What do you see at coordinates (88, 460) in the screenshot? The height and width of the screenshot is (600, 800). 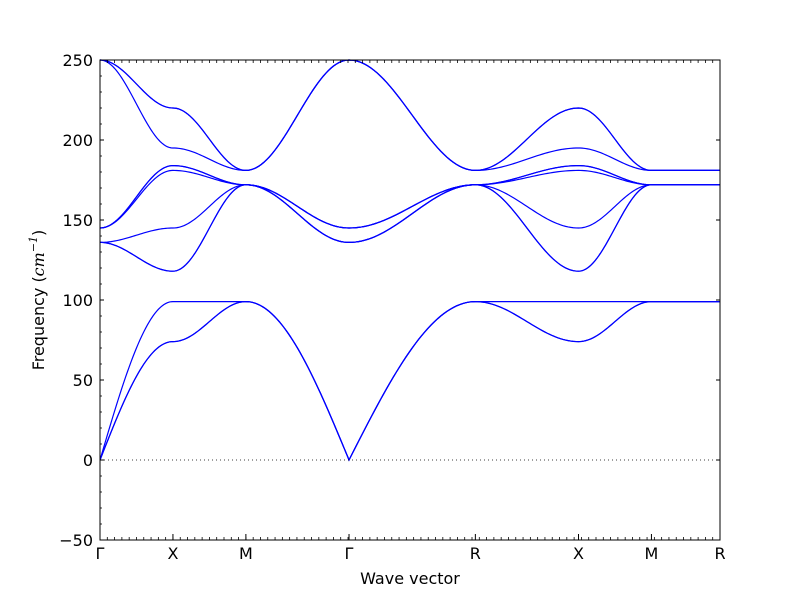 I see `y-tick-label: 0` at bounding box center [88, 460].